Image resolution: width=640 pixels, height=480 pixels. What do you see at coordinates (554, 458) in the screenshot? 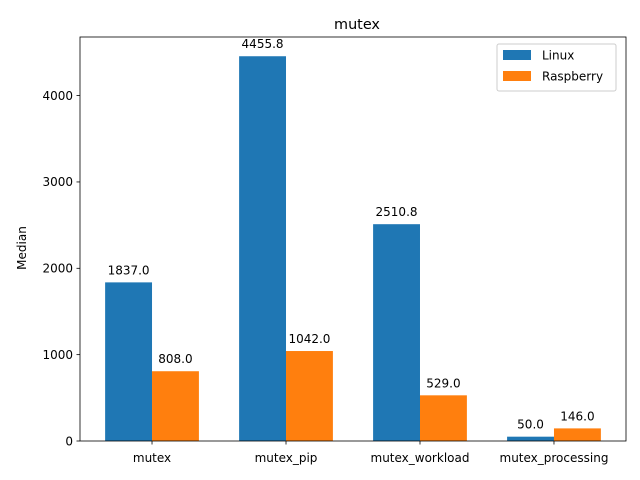
I see `x-tick-label-mutex_processing: mutex_processing` at bounding box center [554, 458].